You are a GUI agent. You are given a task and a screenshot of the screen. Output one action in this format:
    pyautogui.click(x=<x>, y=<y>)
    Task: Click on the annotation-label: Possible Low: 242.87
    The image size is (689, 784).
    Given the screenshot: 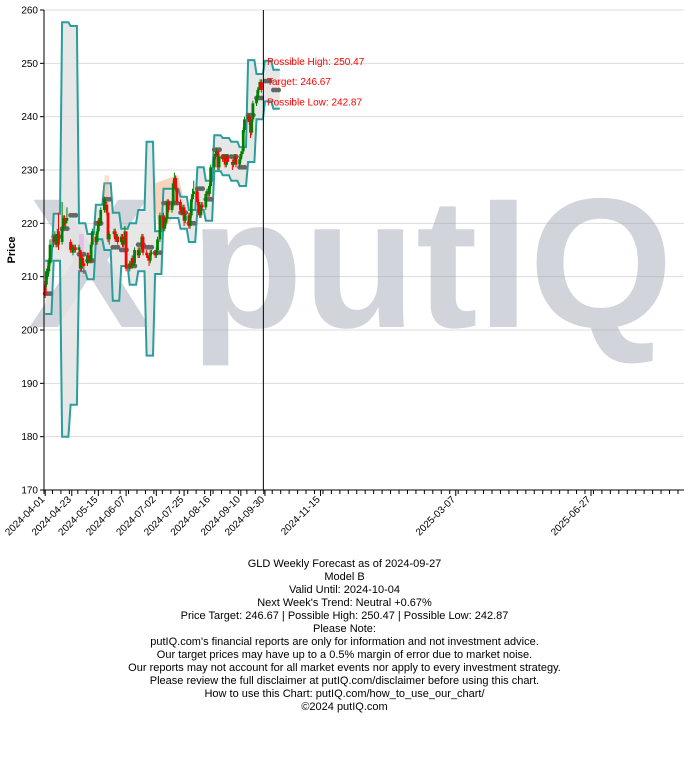 What is the action you would take?
    pyautogui.click(x=315, y=102)
    